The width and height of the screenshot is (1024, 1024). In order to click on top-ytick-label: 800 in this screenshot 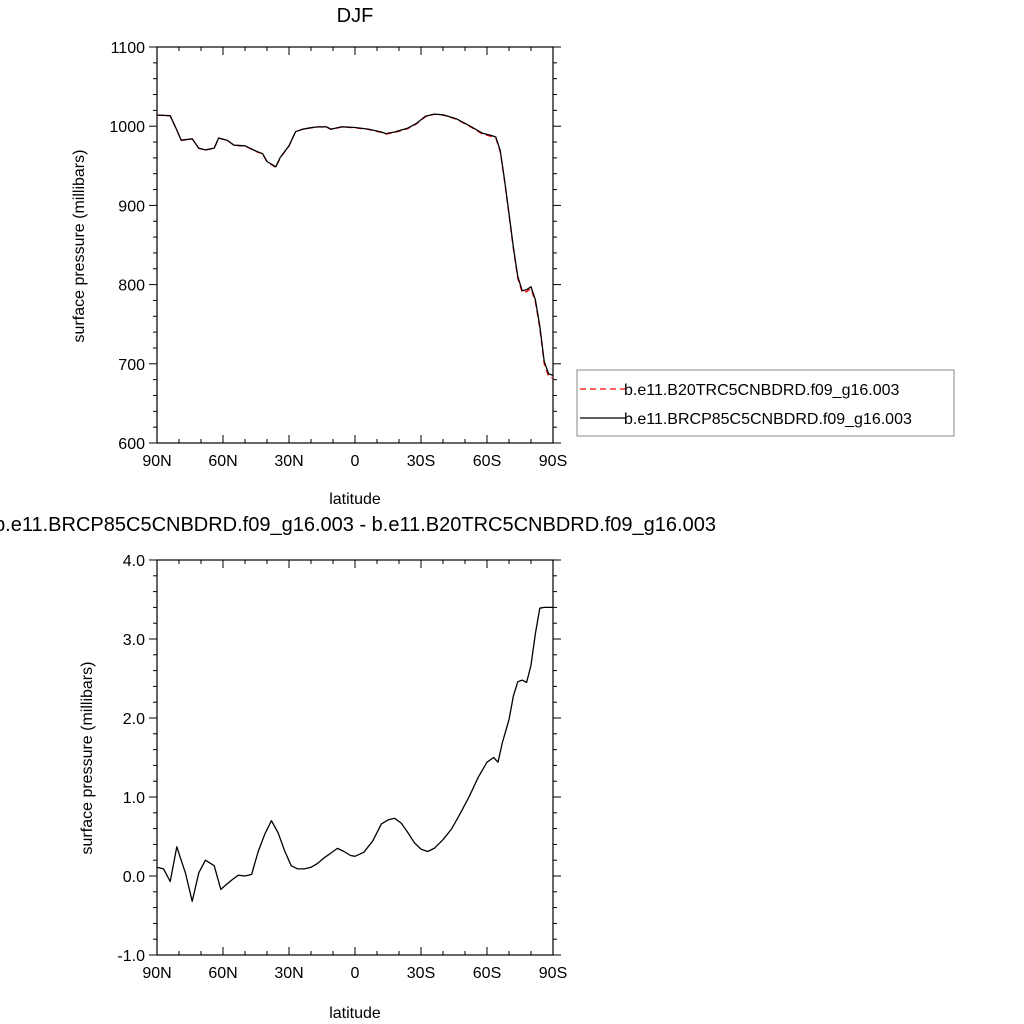, I will do `click(131, 286)`.